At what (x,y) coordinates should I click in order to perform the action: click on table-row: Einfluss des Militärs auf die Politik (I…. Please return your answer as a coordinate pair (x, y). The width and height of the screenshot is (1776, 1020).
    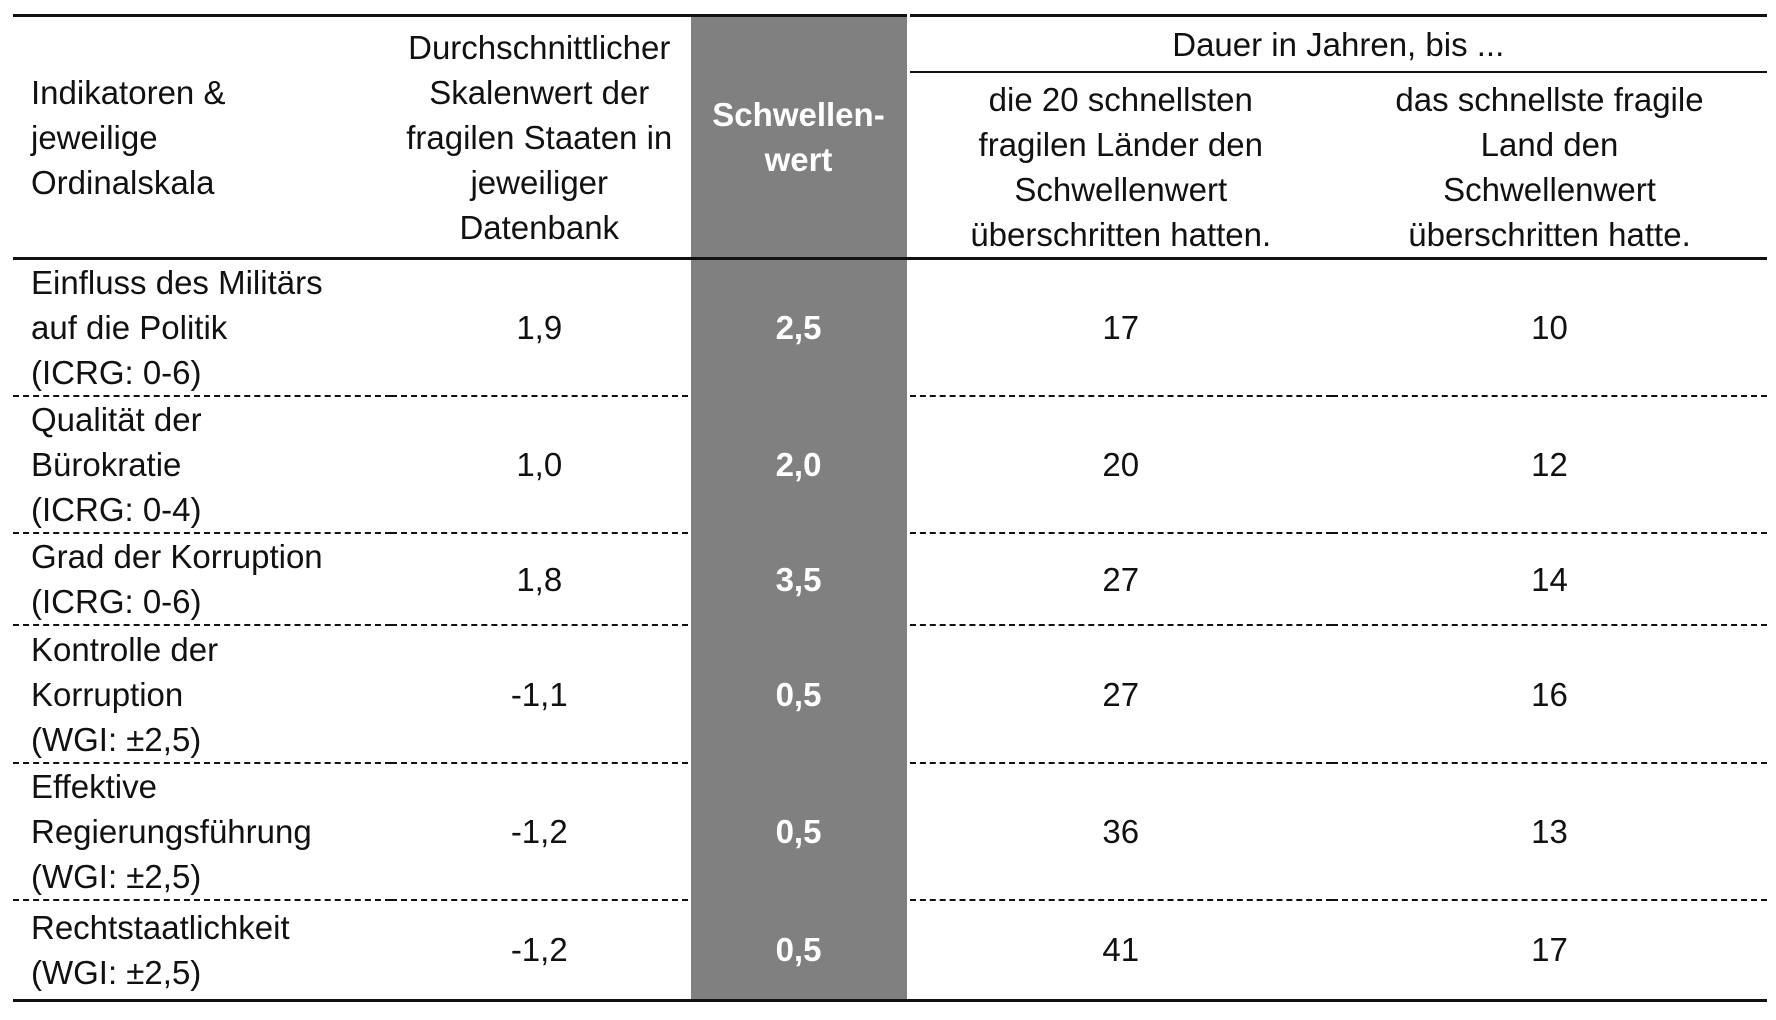
    Looking at the image, I should click on (890, 327).